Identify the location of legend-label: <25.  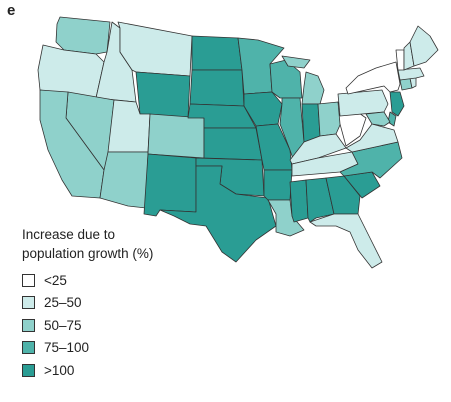
(55, 280).